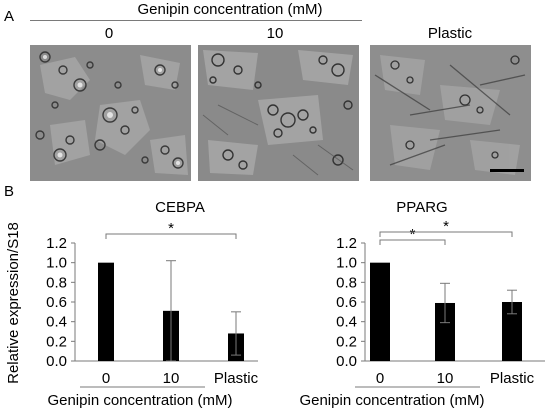  I want to click on chart-title: CEBPA, so click(180, 207).